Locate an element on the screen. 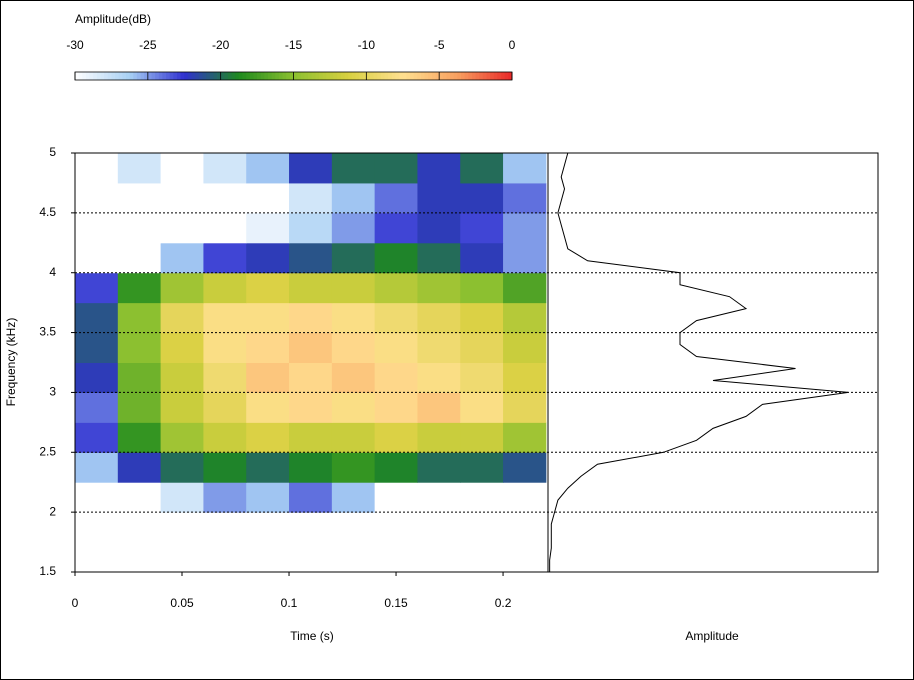 This screenshot has height=680, width=914. x-tick-label: 0 is located at coordinates (75, 603).